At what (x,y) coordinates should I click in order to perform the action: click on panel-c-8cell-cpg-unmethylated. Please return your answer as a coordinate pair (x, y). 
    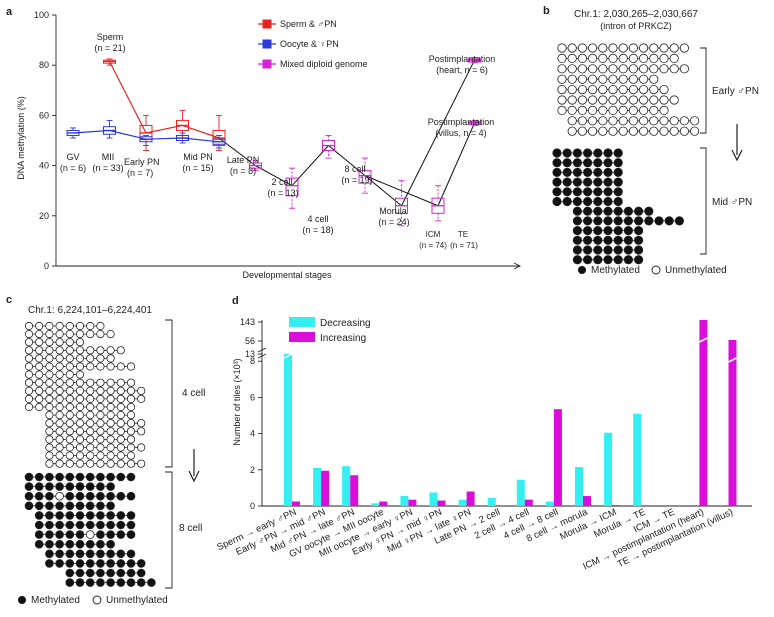
    Looking at the image, I should click on (59, 496).